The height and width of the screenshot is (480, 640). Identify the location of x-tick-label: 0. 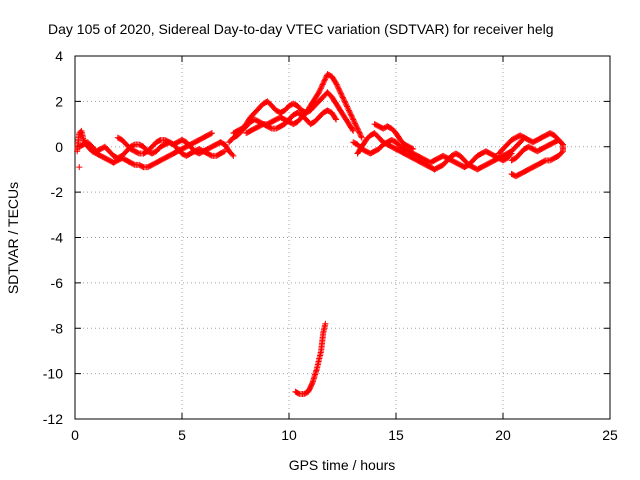
(75, 435).